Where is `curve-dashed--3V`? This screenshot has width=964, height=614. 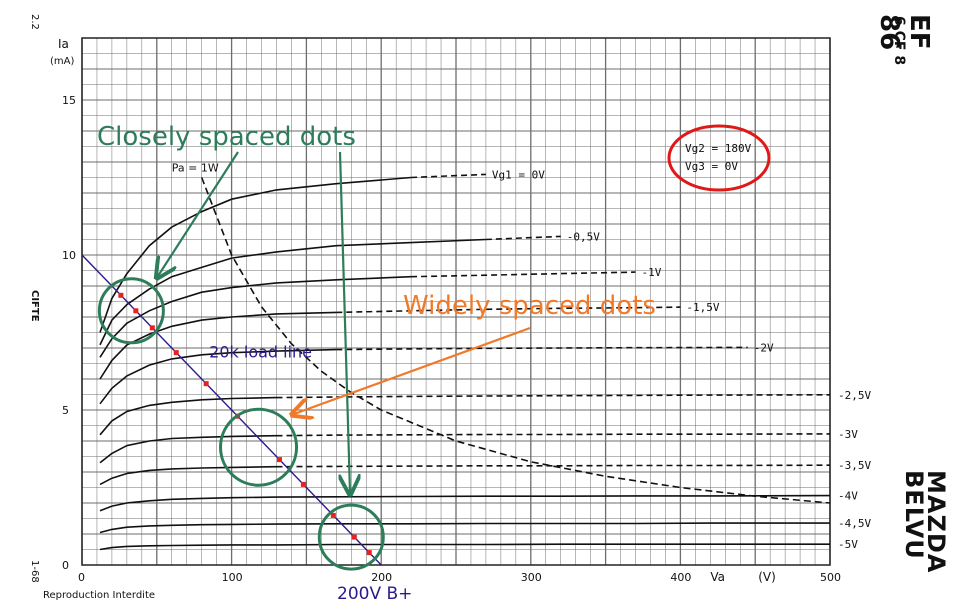
curve-dashed--3V is located at coordinates (553, 435).